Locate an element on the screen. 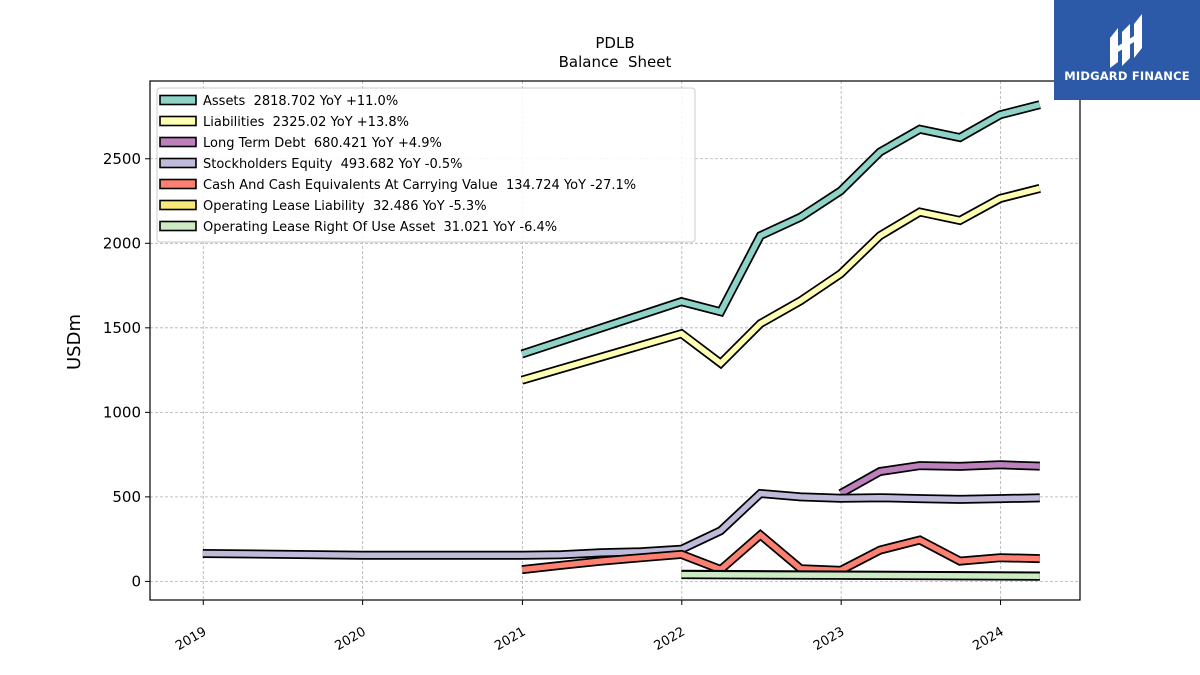  x-tick-label: 2019 is located at coordinates (191, 639).